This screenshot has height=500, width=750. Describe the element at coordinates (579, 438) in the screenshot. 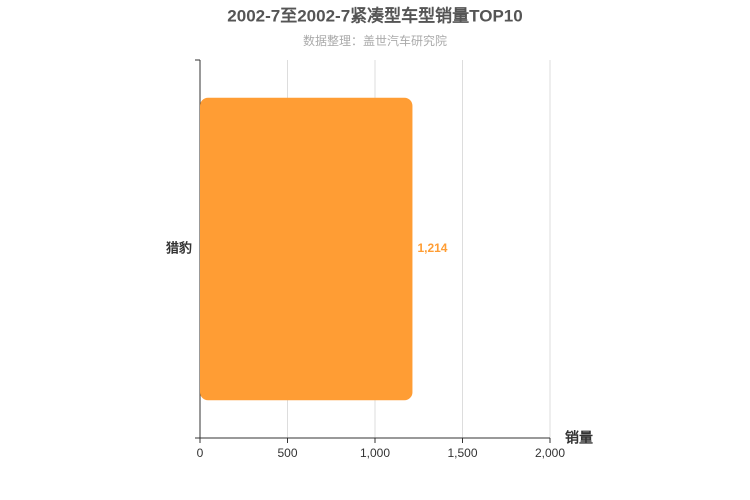

I see `x-axis-label: 销量` at that location.